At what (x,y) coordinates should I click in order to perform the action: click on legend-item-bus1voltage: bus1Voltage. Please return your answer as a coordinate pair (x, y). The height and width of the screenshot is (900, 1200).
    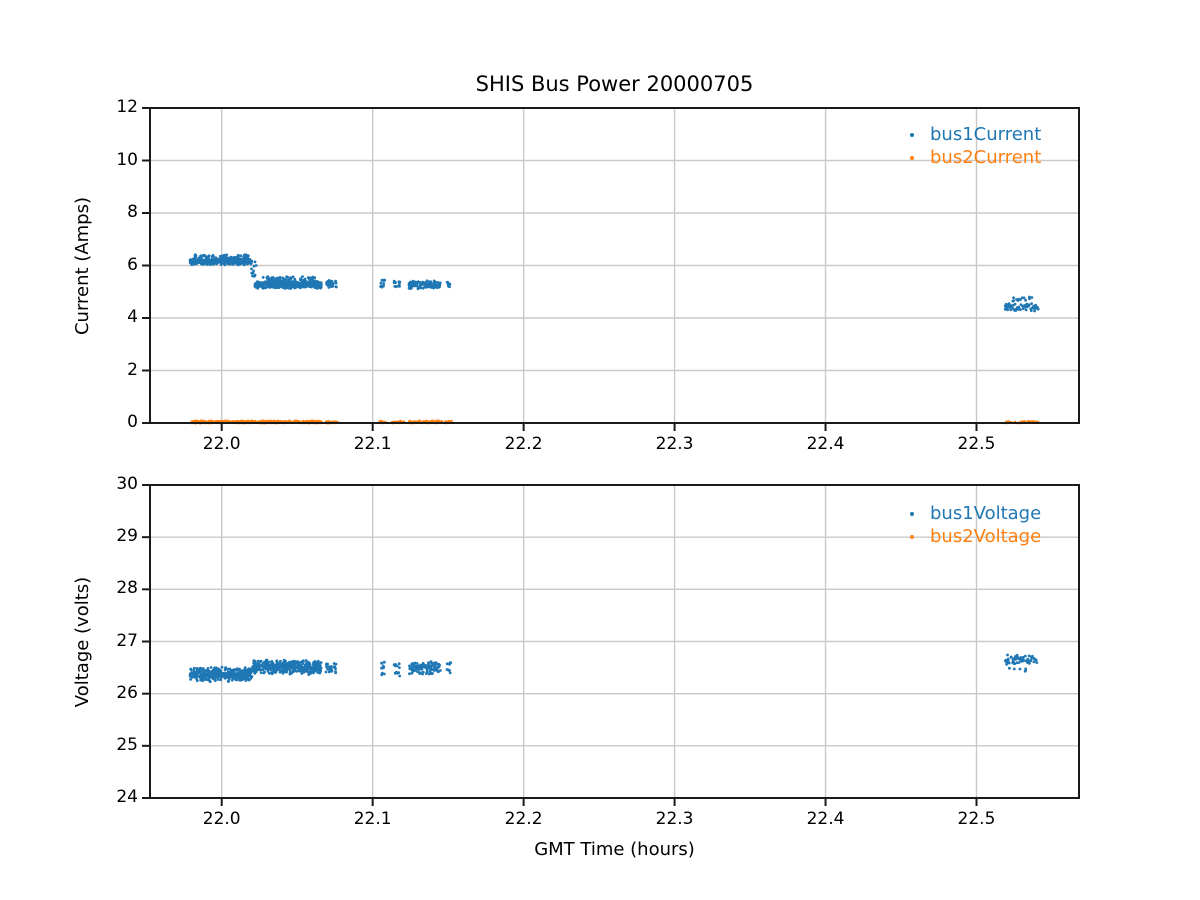
    Looking at the image, I should click on (969, 513).